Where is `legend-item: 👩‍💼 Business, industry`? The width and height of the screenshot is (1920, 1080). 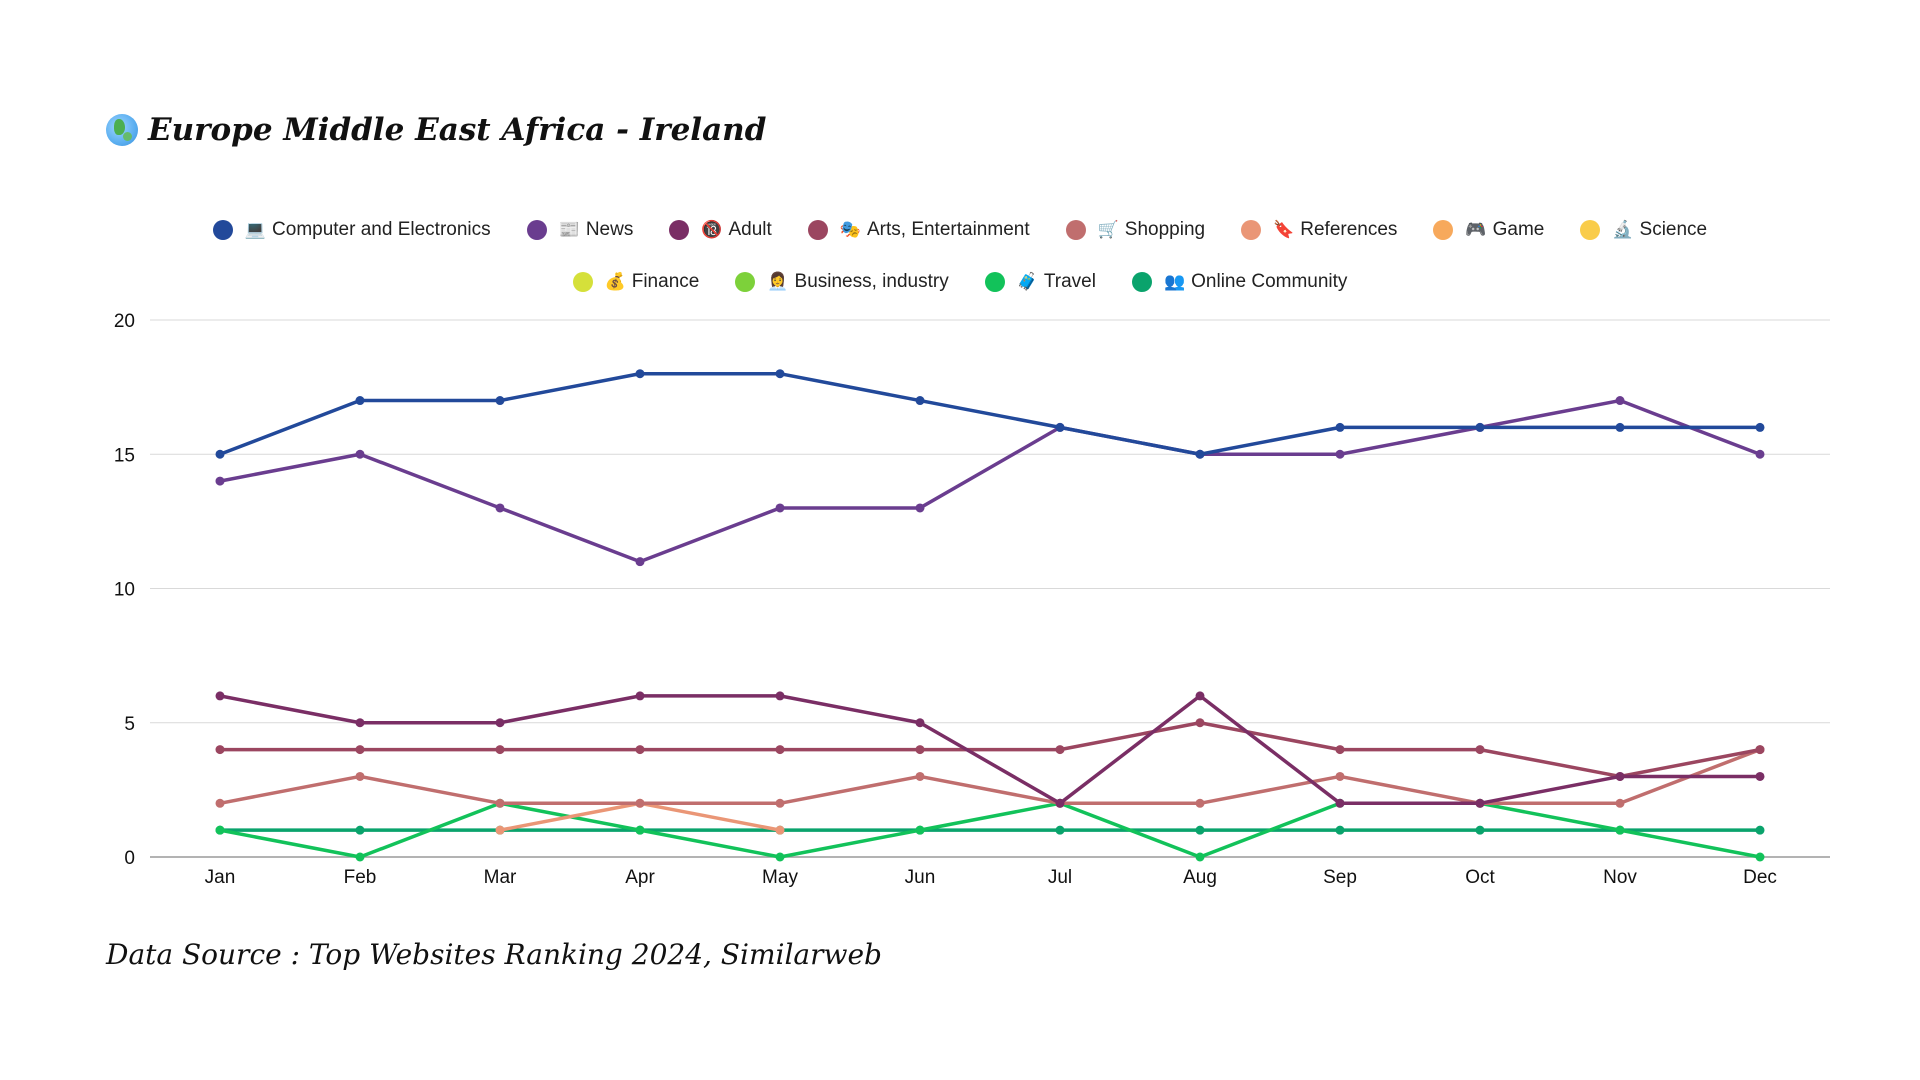 legend-item: 👩‍💼 Business, industry is located at coordinates (842, 282).